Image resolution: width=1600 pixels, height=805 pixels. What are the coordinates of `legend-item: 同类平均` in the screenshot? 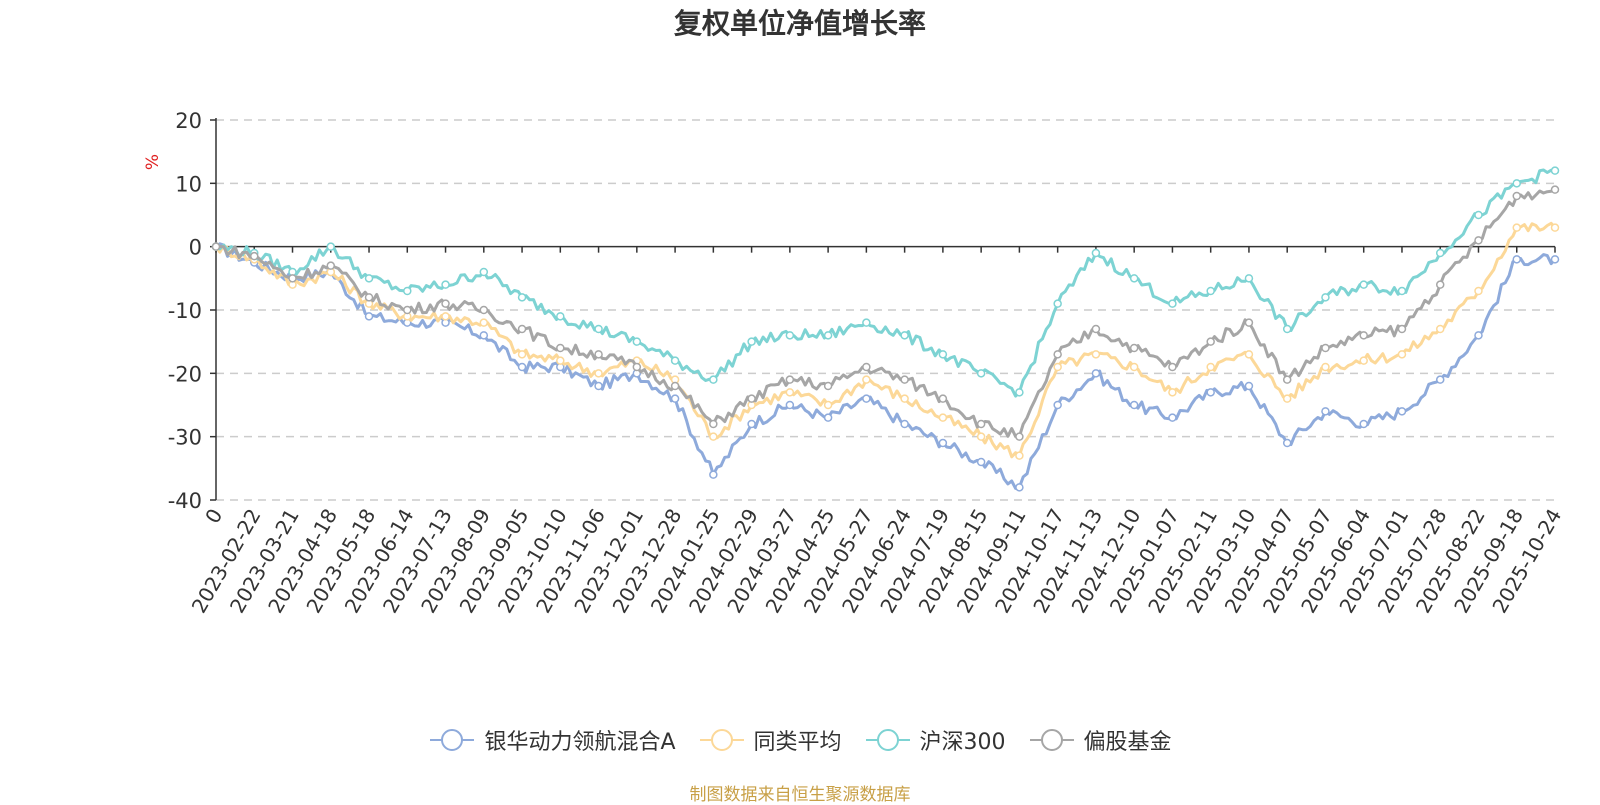 It's located at (770, 740).